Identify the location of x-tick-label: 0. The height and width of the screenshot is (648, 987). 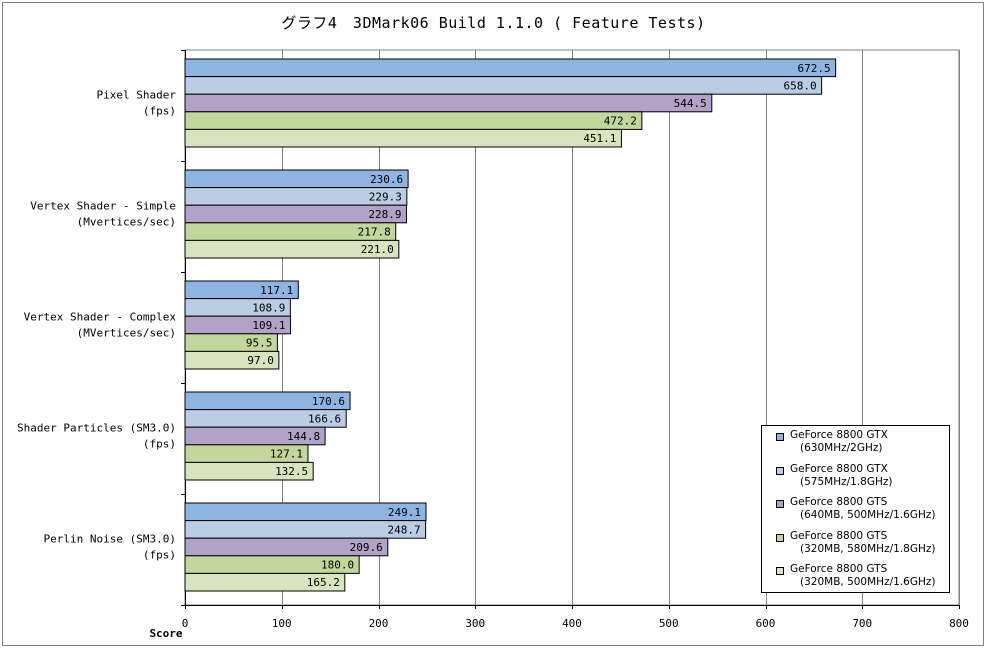
(185, 623).